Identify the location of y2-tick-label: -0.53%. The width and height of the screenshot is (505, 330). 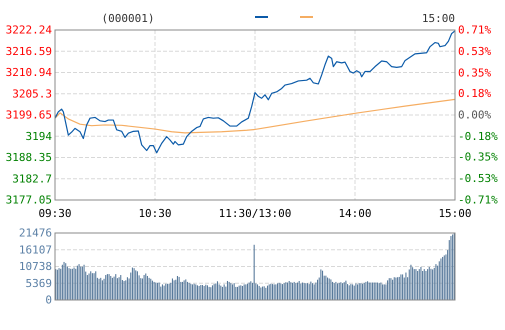
(478, 178).